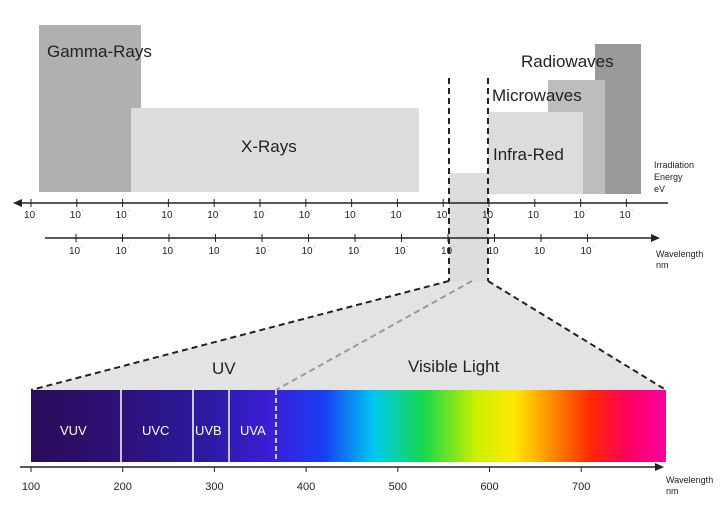 This screenshot has height=517, width=727. I want to click on wavelength-caption-line1: Wavelength, so click(679, 254).